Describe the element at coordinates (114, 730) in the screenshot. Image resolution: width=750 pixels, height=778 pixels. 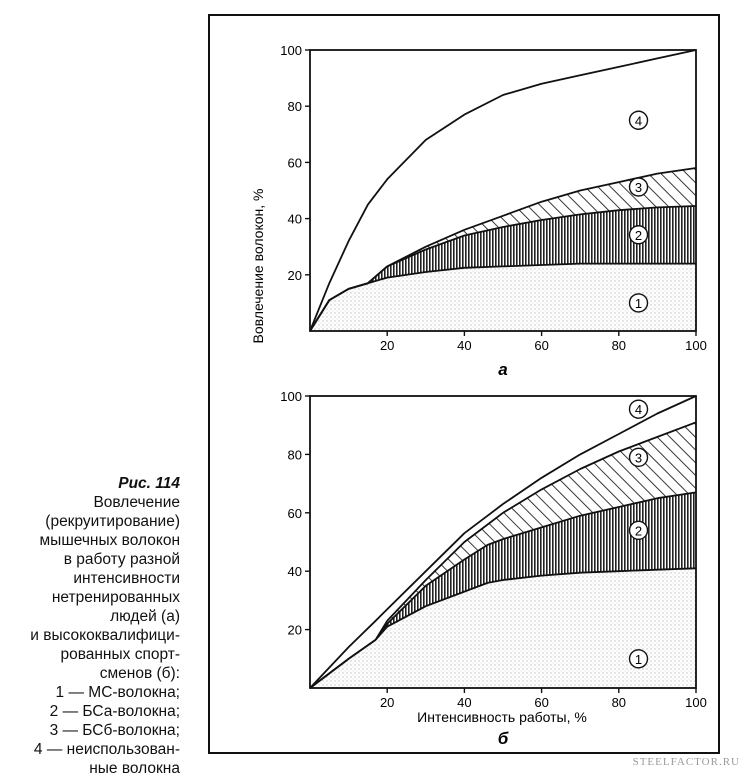
I see `caption-line: 3 — БСб-волокна;` at that location.